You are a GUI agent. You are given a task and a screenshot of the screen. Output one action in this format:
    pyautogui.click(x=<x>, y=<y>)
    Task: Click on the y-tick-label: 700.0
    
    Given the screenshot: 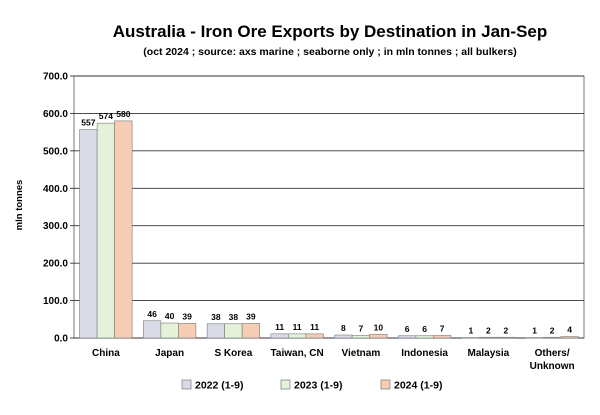 What is the action you would take?
    pyautogui.click(x=55, y=77)
    